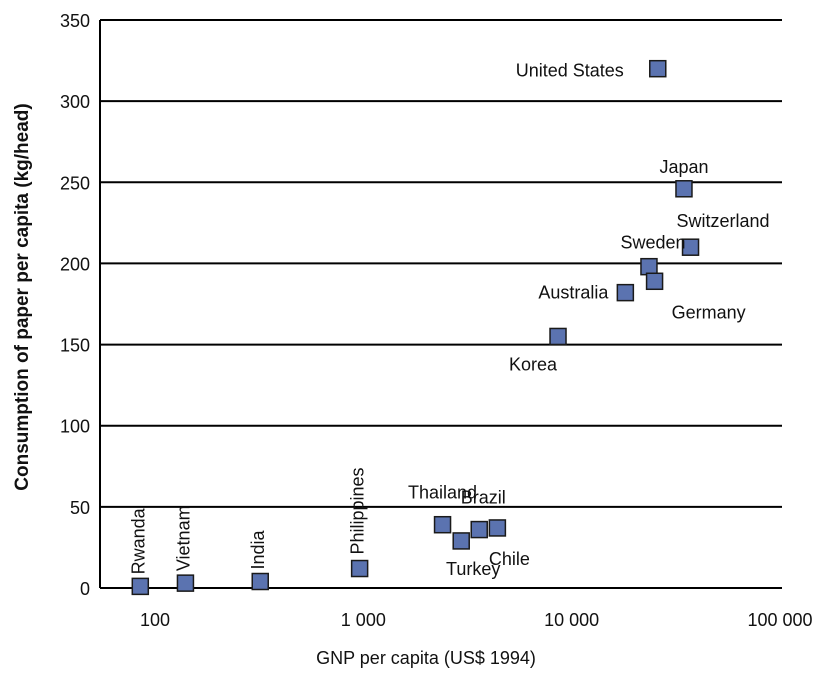 The image size is (823, 674). Describe the element at coordinates (652, 243) in the screenshot. I see `point-label-sweden: Sweden` at that location.